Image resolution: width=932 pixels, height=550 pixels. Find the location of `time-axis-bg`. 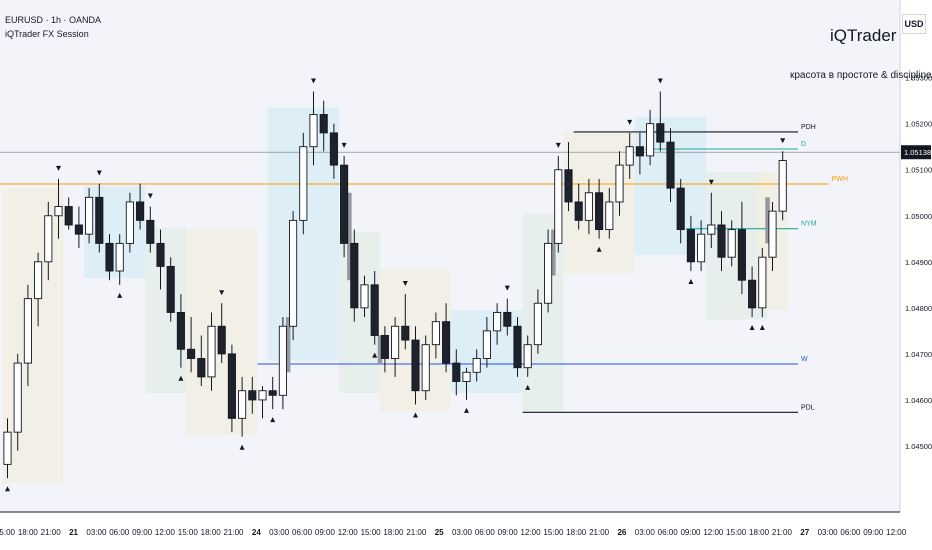

time-axis-bg is located at coordinates (450, 531).